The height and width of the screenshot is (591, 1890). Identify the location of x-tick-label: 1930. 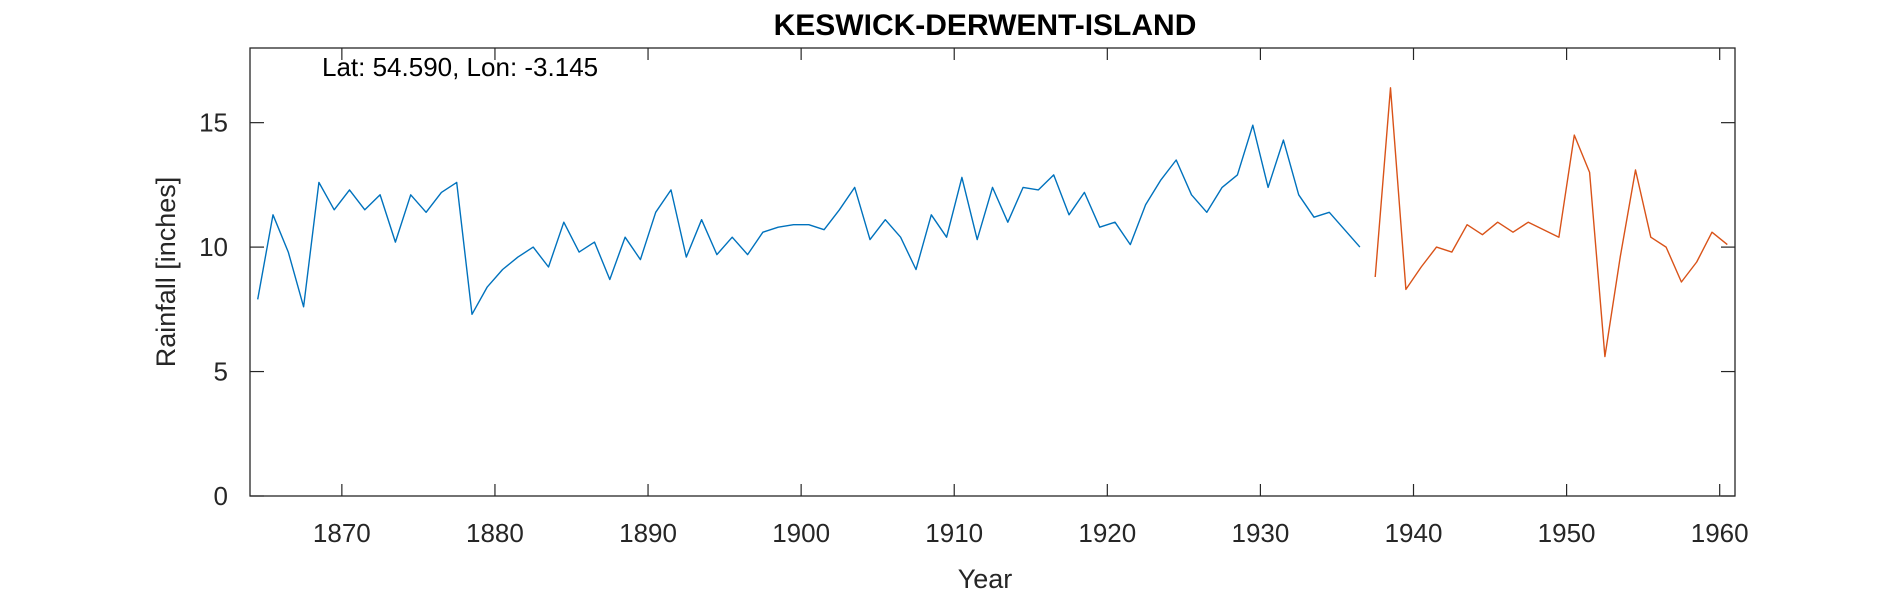
(1260, 533).